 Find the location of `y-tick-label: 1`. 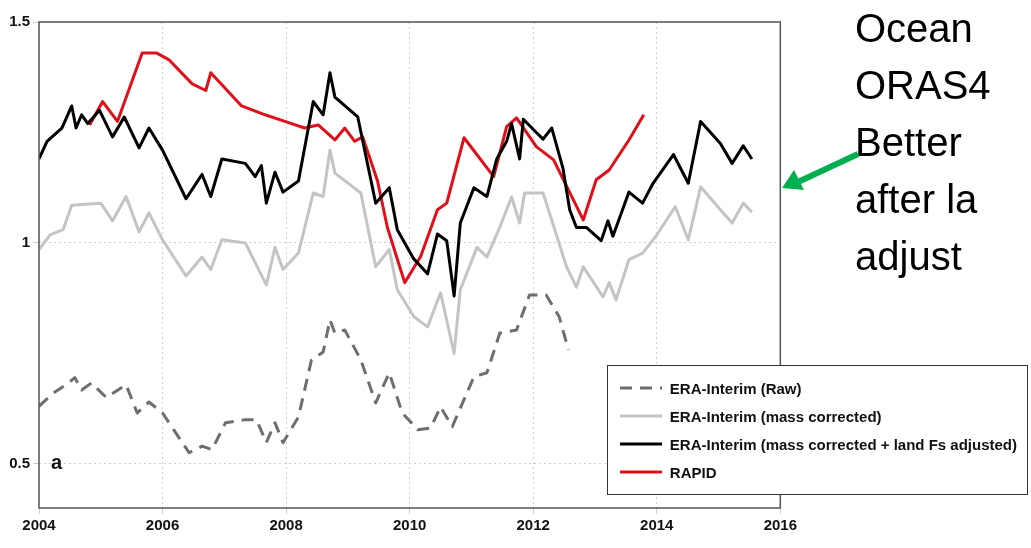

y-tick-label: 1 is located at coordinates (25, 242).